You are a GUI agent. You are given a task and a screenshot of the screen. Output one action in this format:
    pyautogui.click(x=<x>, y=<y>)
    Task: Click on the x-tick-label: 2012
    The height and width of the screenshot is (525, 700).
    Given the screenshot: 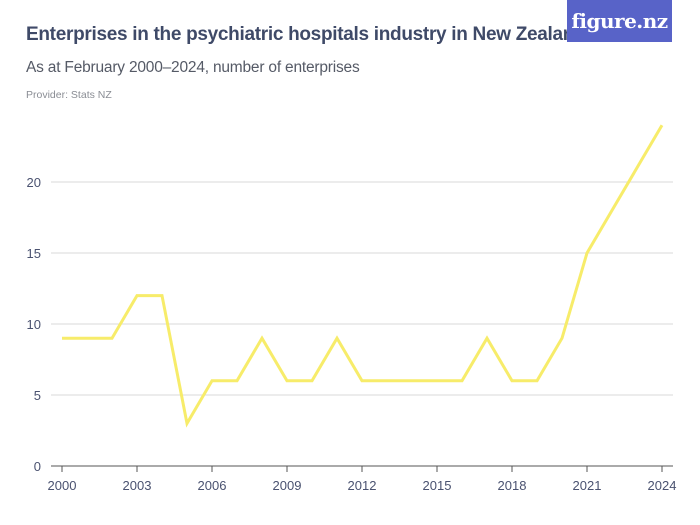 What is the action you would take?
    pyautogui.click(x=362, y=485)
    